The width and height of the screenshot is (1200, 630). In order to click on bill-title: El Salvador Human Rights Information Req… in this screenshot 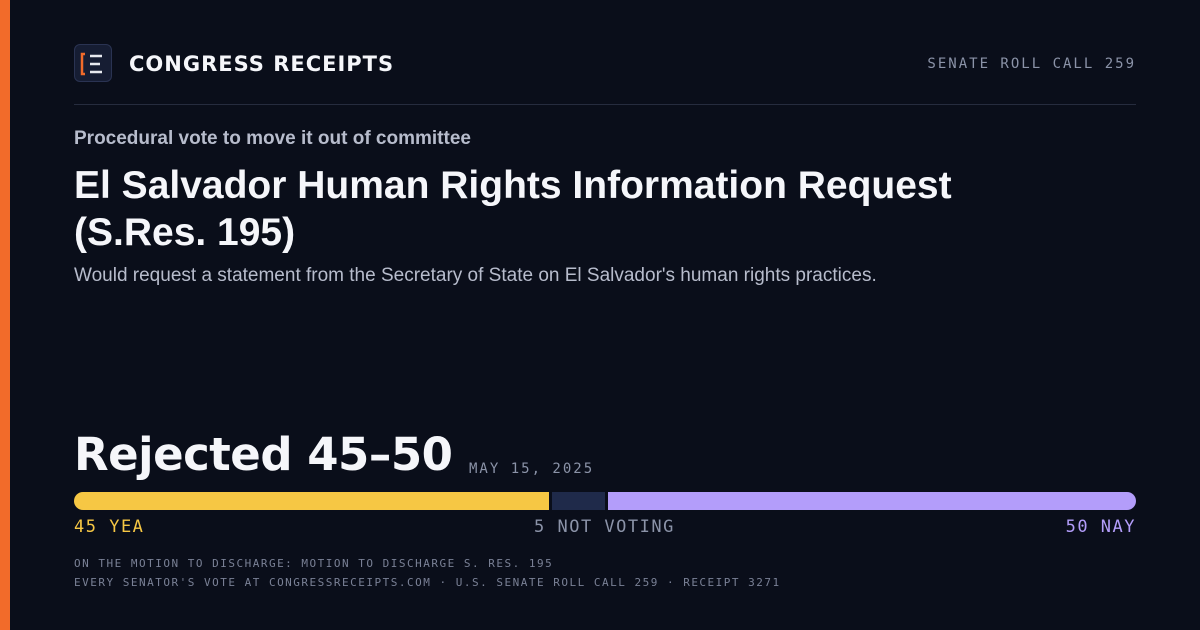, I will do `click(513, 209)`.